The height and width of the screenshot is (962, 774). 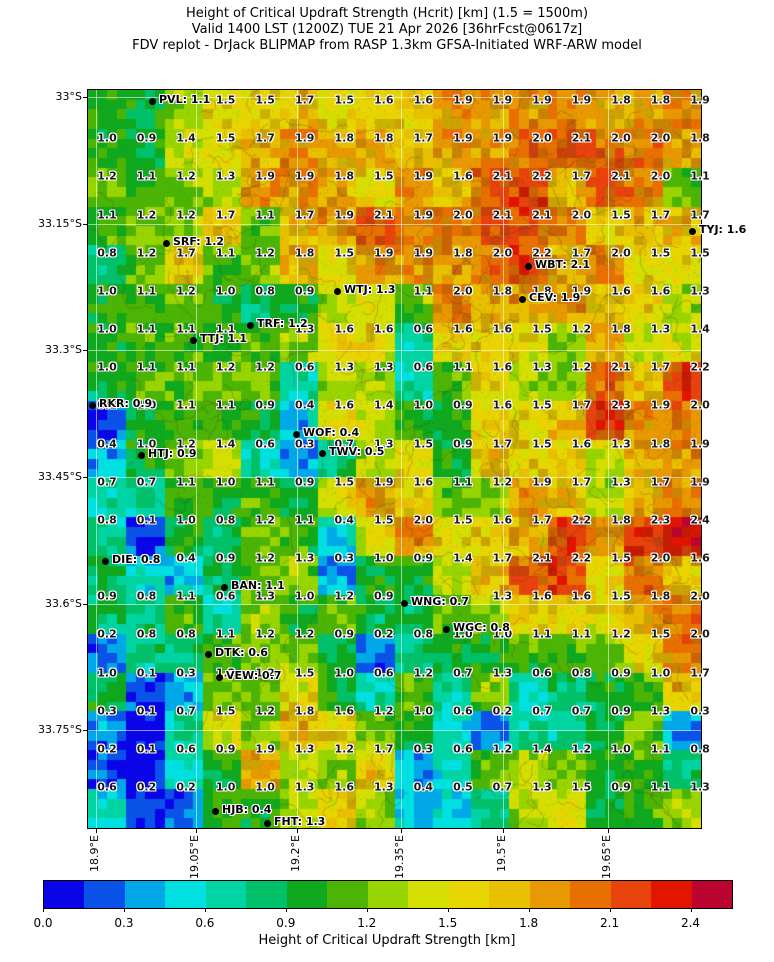 I want to click on station-label-hjb: HJB: 0.4, so click(x=247, y=809).